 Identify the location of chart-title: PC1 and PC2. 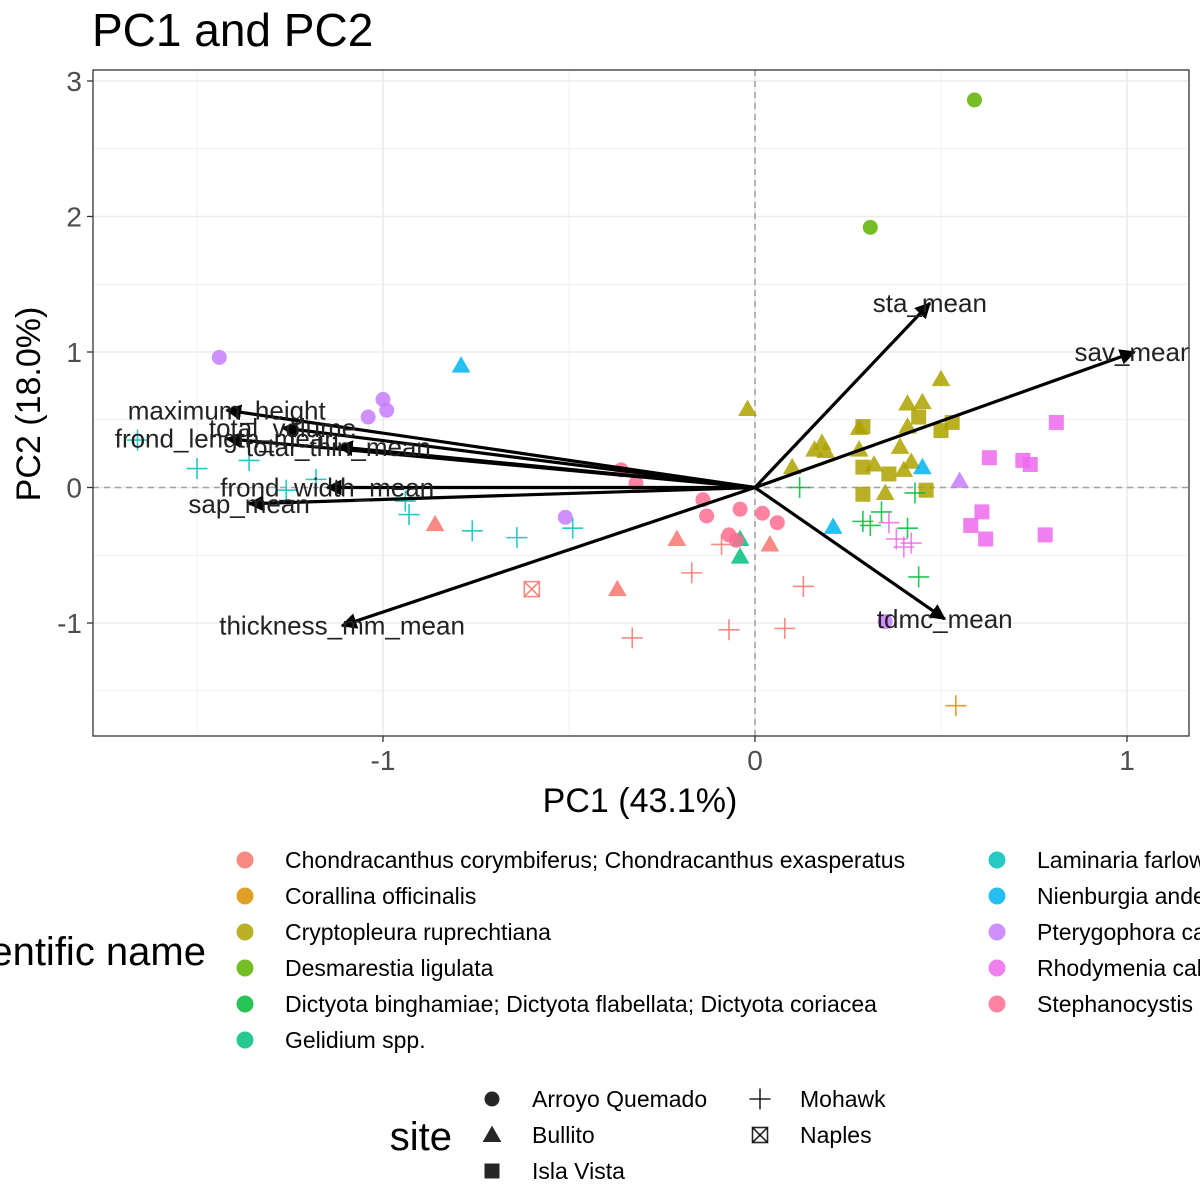
(232, 30).